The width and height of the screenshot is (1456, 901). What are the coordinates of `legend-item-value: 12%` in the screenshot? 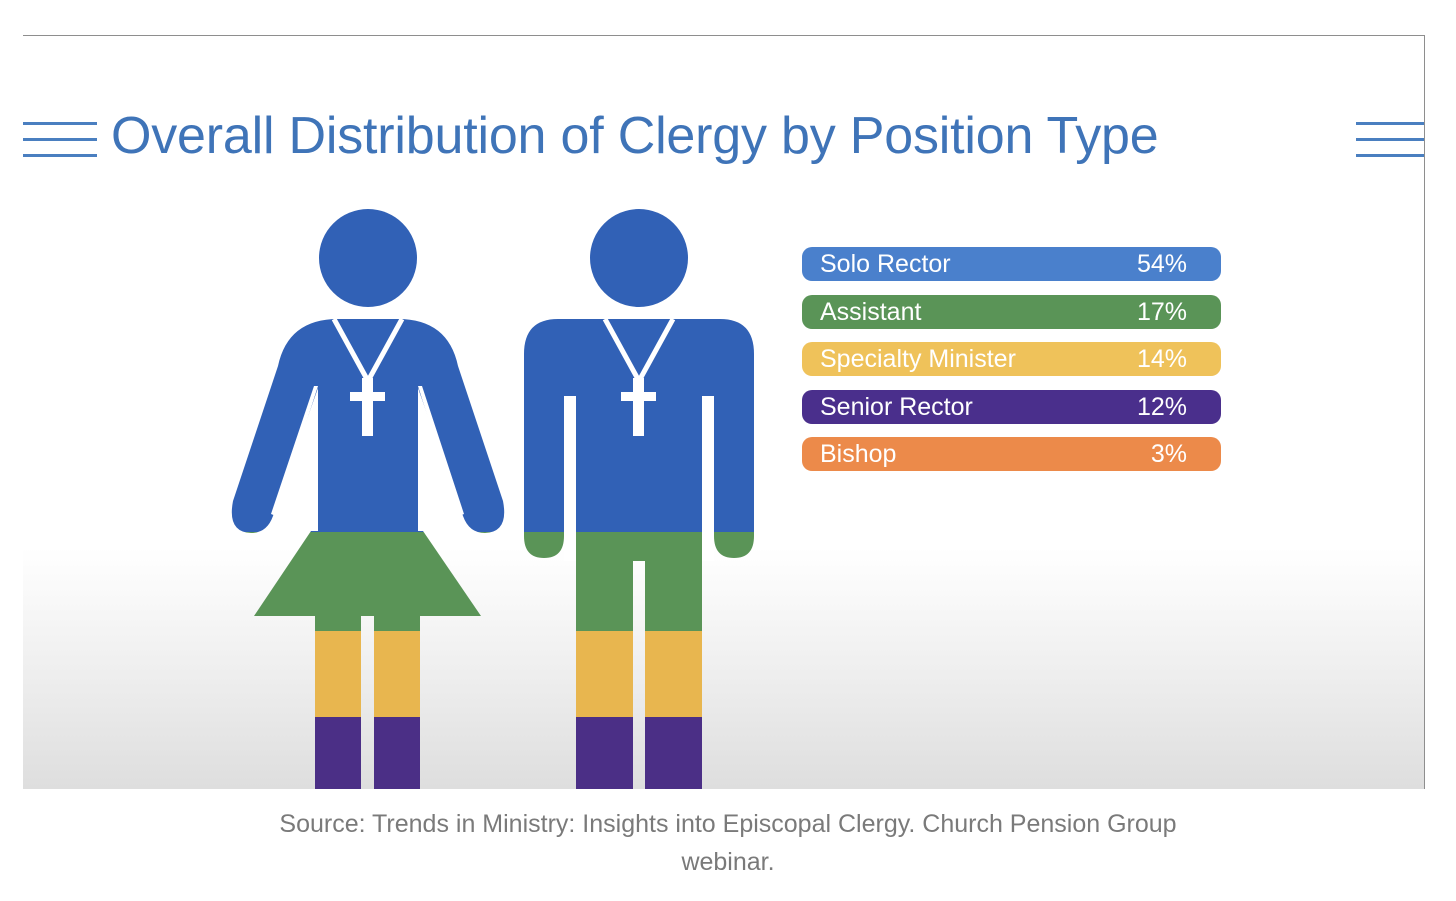 It's located at (1161, 406).